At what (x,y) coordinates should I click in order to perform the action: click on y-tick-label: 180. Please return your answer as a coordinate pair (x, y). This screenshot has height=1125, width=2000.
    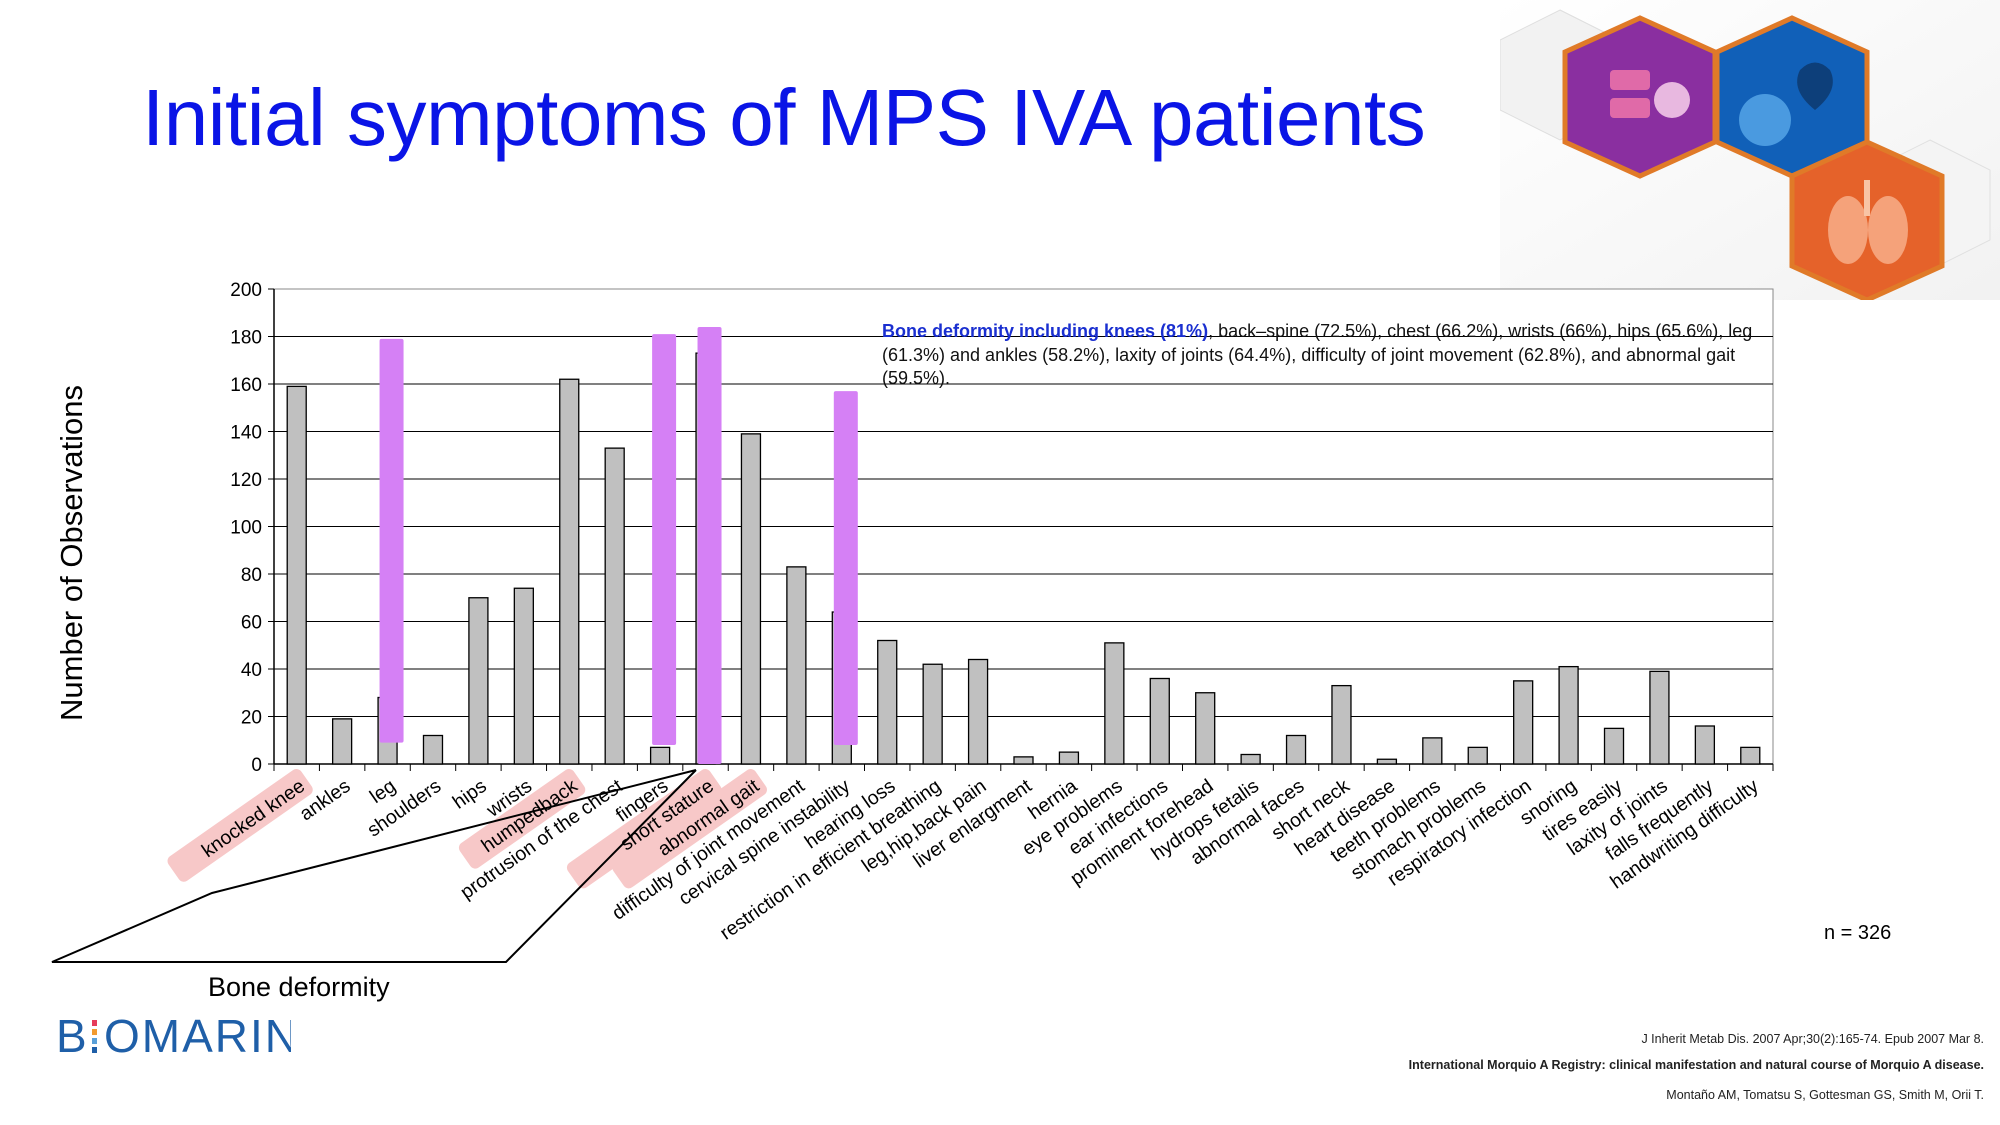
    Looking at the image, I should click on (246, 338).